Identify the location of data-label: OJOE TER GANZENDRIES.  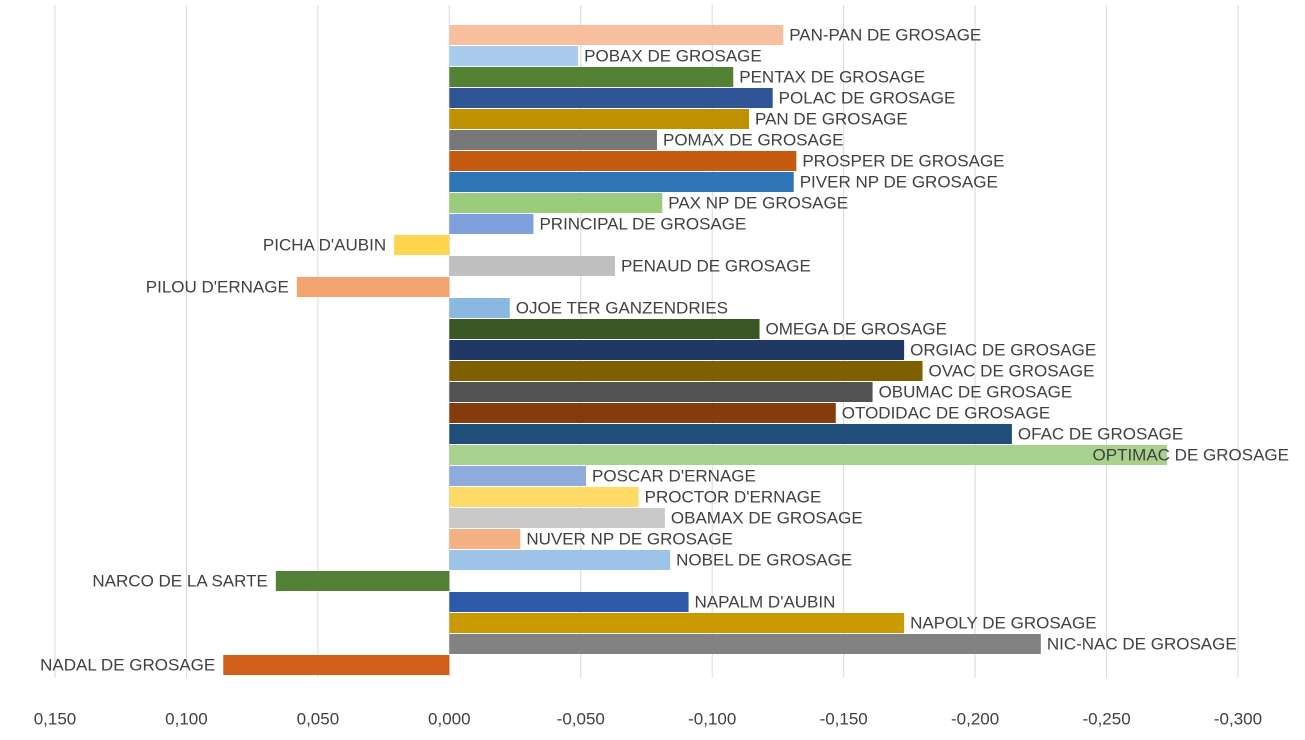
(622, 307).